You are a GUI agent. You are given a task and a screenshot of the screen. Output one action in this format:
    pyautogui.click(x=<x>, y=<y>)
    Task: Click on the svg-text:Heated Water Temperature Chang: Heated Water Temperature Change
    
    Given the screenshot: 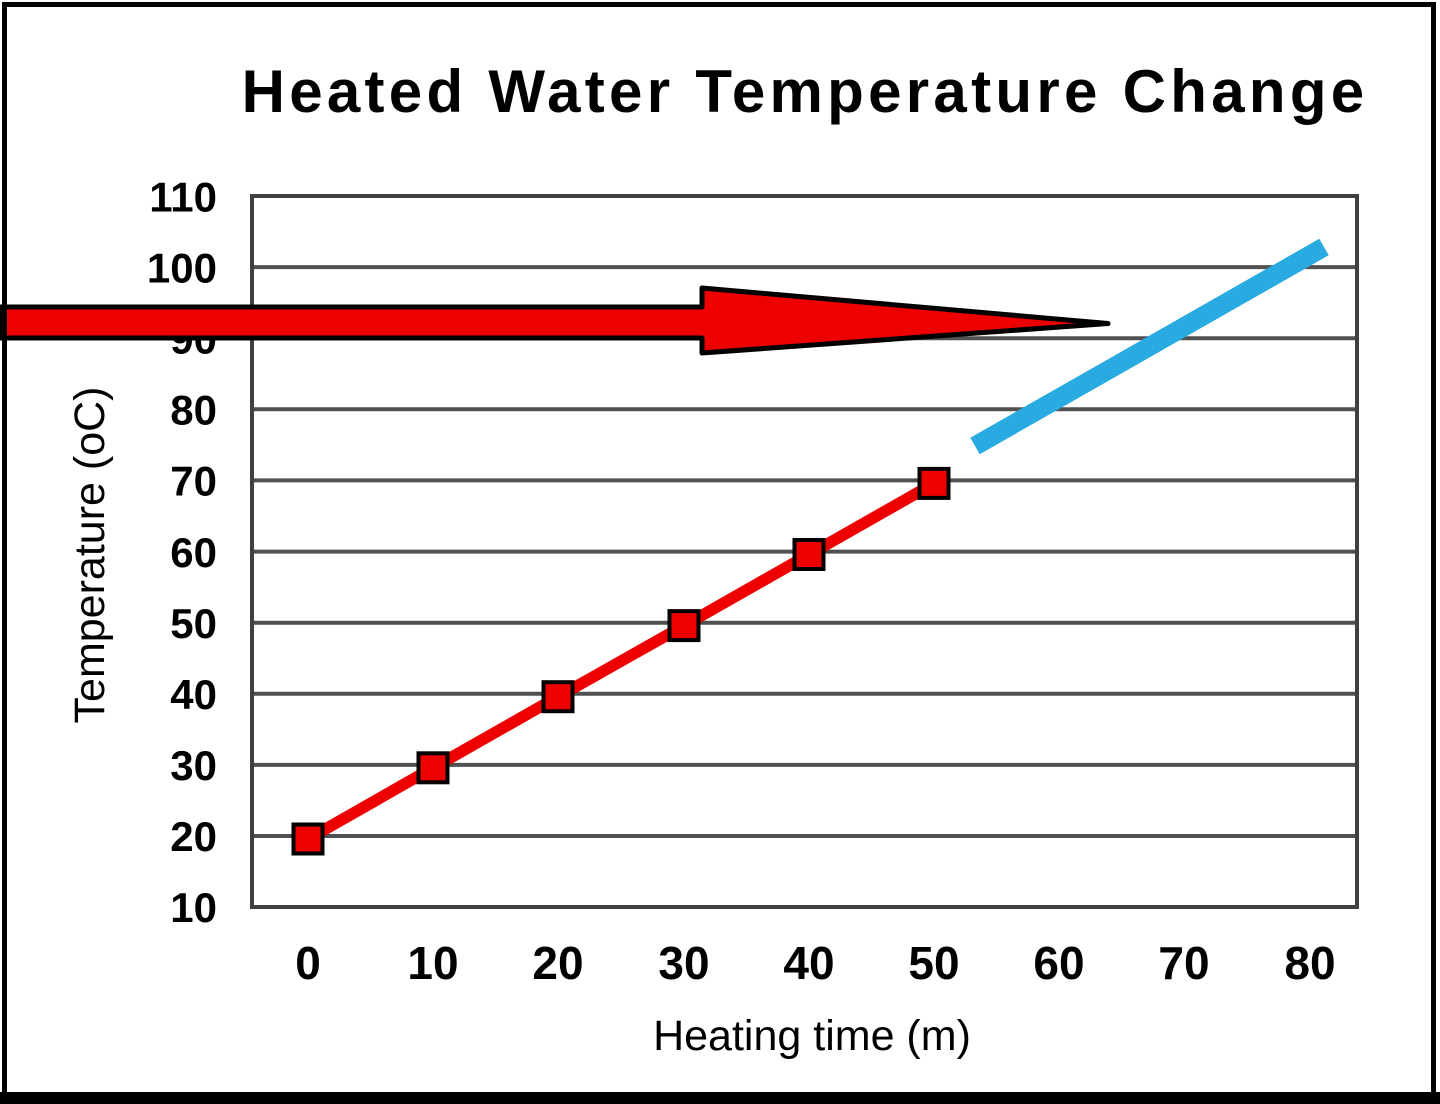 What is the action you would take?
    pyautogui.click(x=805, y=91)
    